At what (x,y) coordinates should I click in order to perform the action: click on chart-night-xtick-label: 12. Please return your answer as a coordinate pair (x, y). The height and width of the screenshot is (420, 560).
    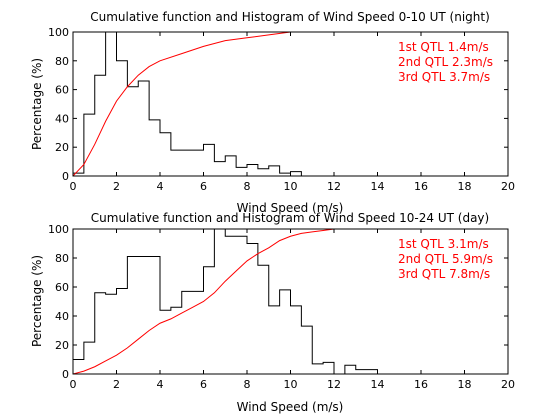
    Looking at the image, I should click on (334, 186).